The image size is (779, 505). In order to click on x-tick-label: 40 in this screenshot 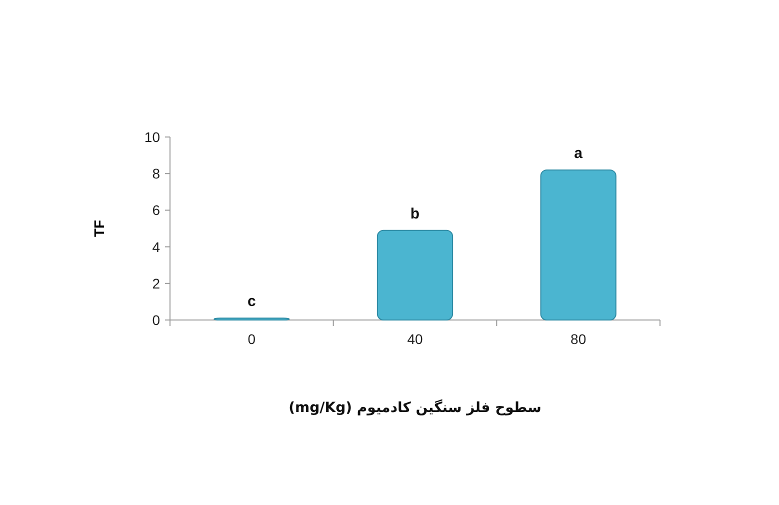, I will do `click(415, 339)`.